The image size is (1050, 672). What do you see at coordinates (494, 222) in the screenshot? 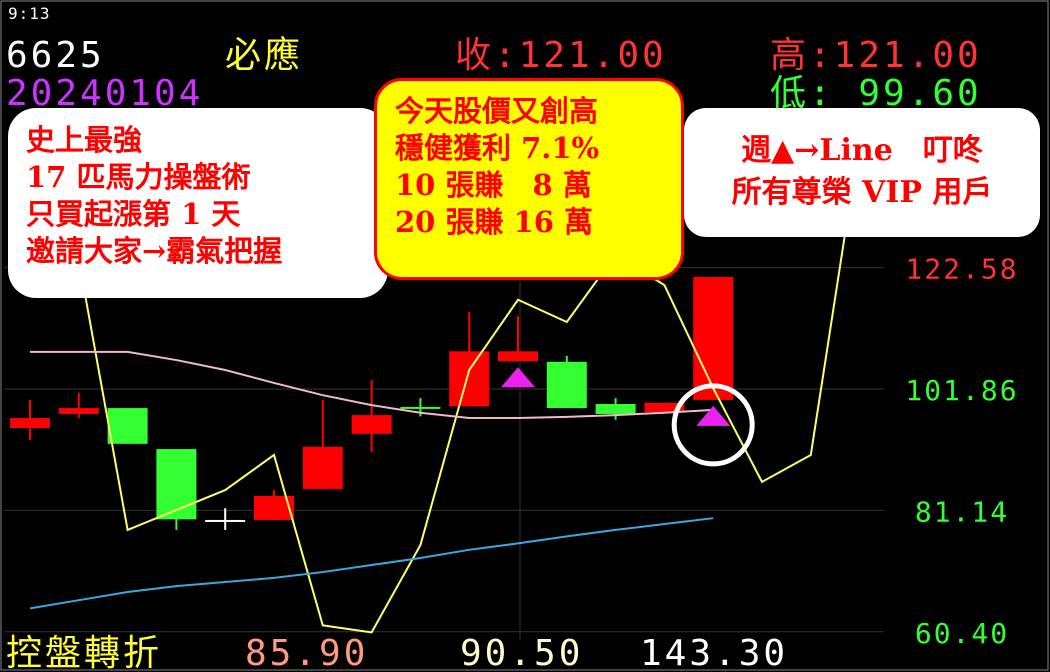
I see `bubble-line: 20 張賺 16 萬` at bounding box center [494, 222].